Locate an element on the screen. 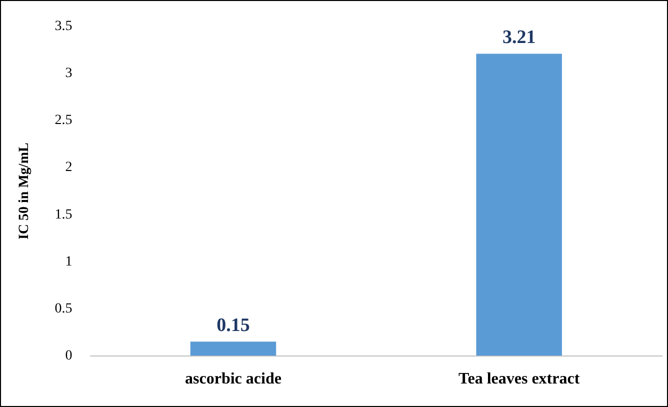  y-tick-label: 2 is located at coordinates (68, 168).